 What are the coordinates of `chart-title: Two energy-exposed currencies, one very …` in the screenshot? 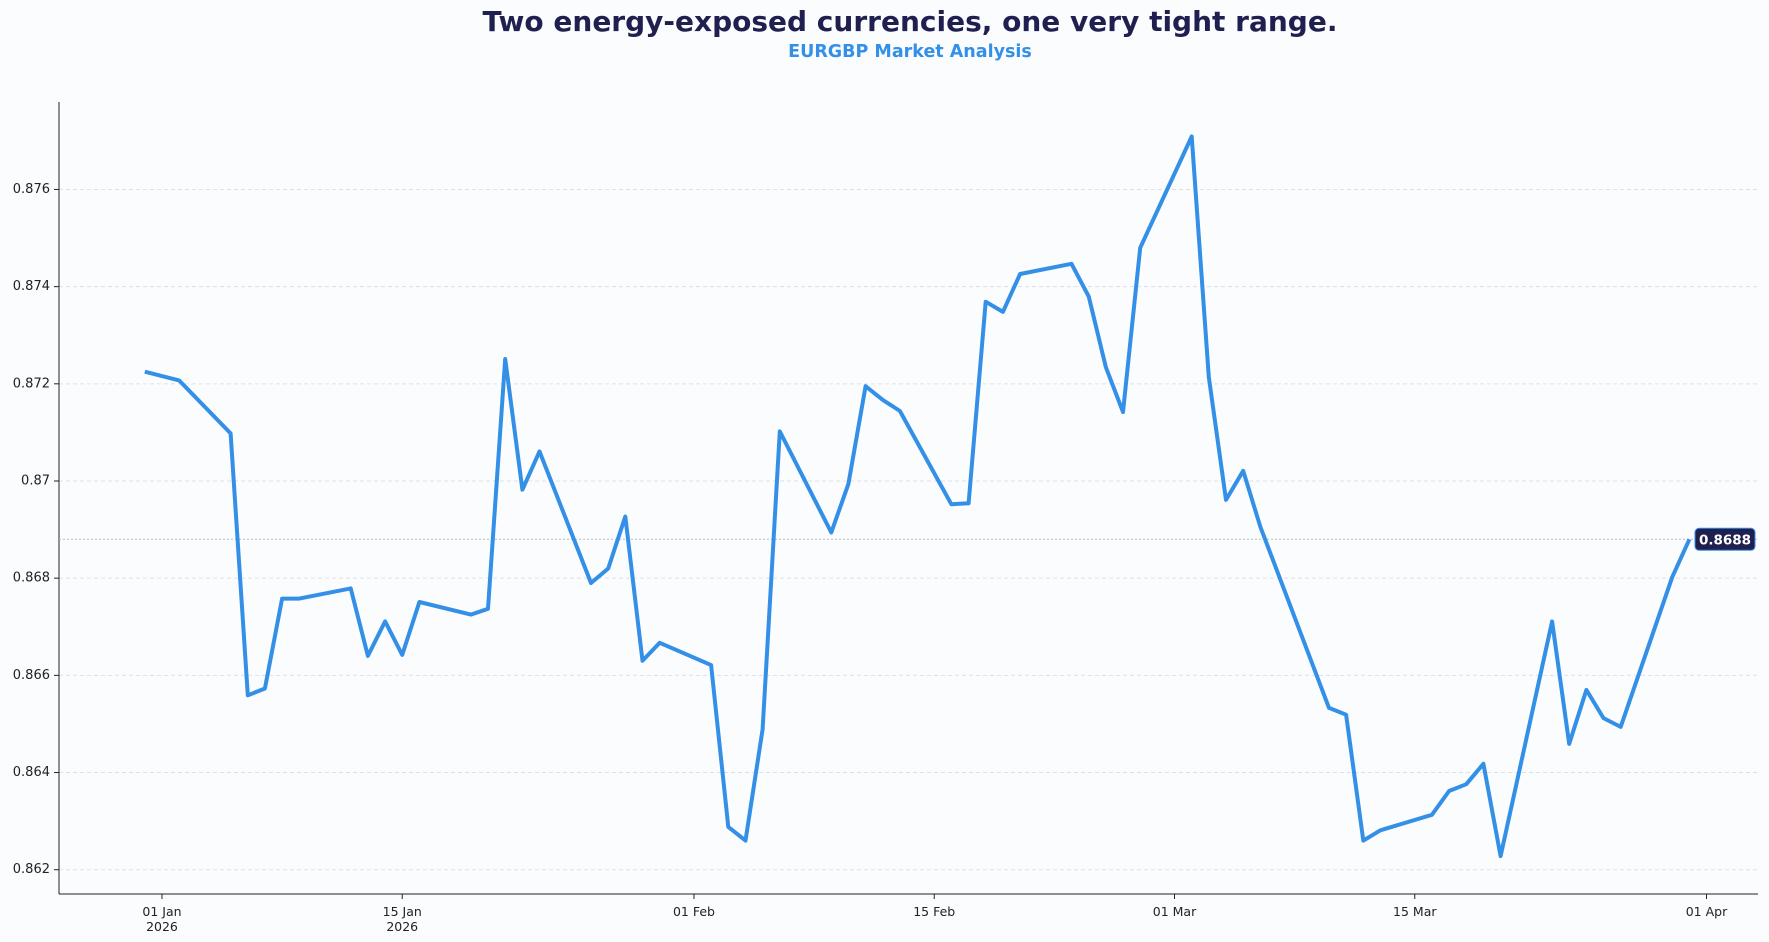 It's located at (910, 21).